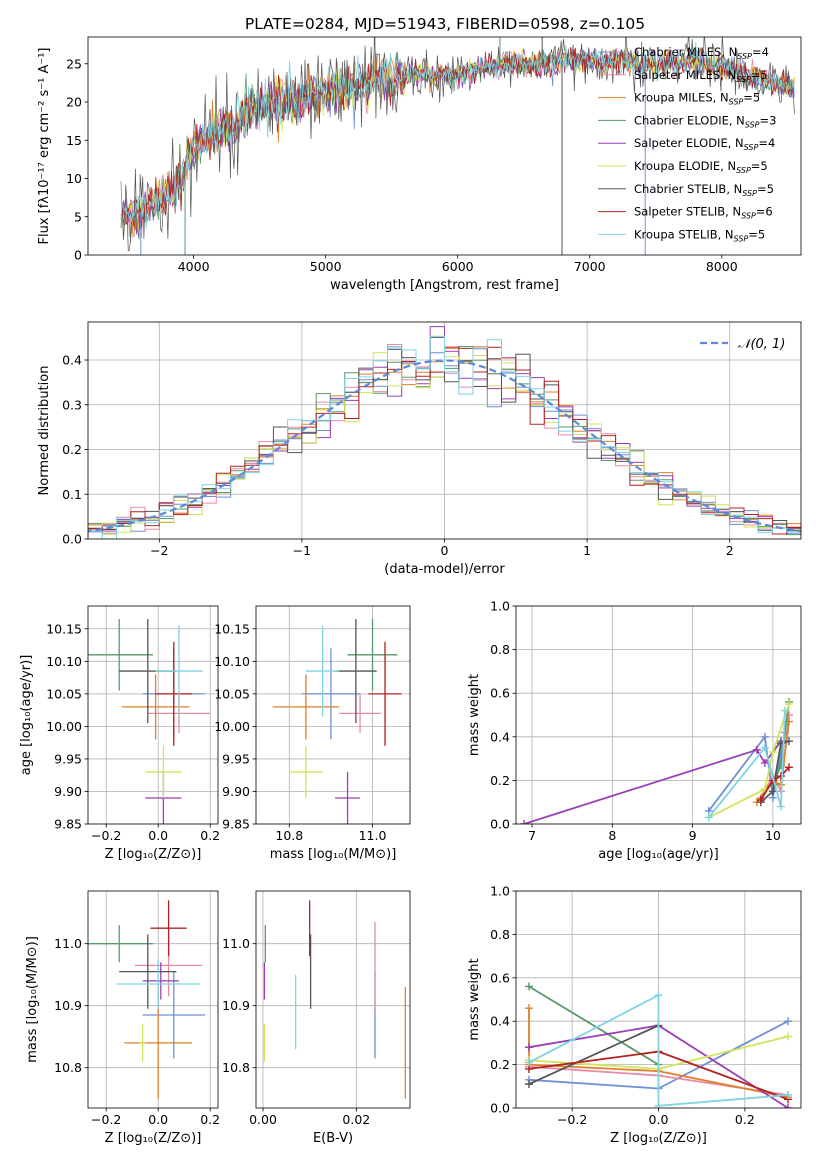 The height and width of the screenshot is (1170, 819). I want to click on x-axis-label: (data-model)/error, so click(444, 569).